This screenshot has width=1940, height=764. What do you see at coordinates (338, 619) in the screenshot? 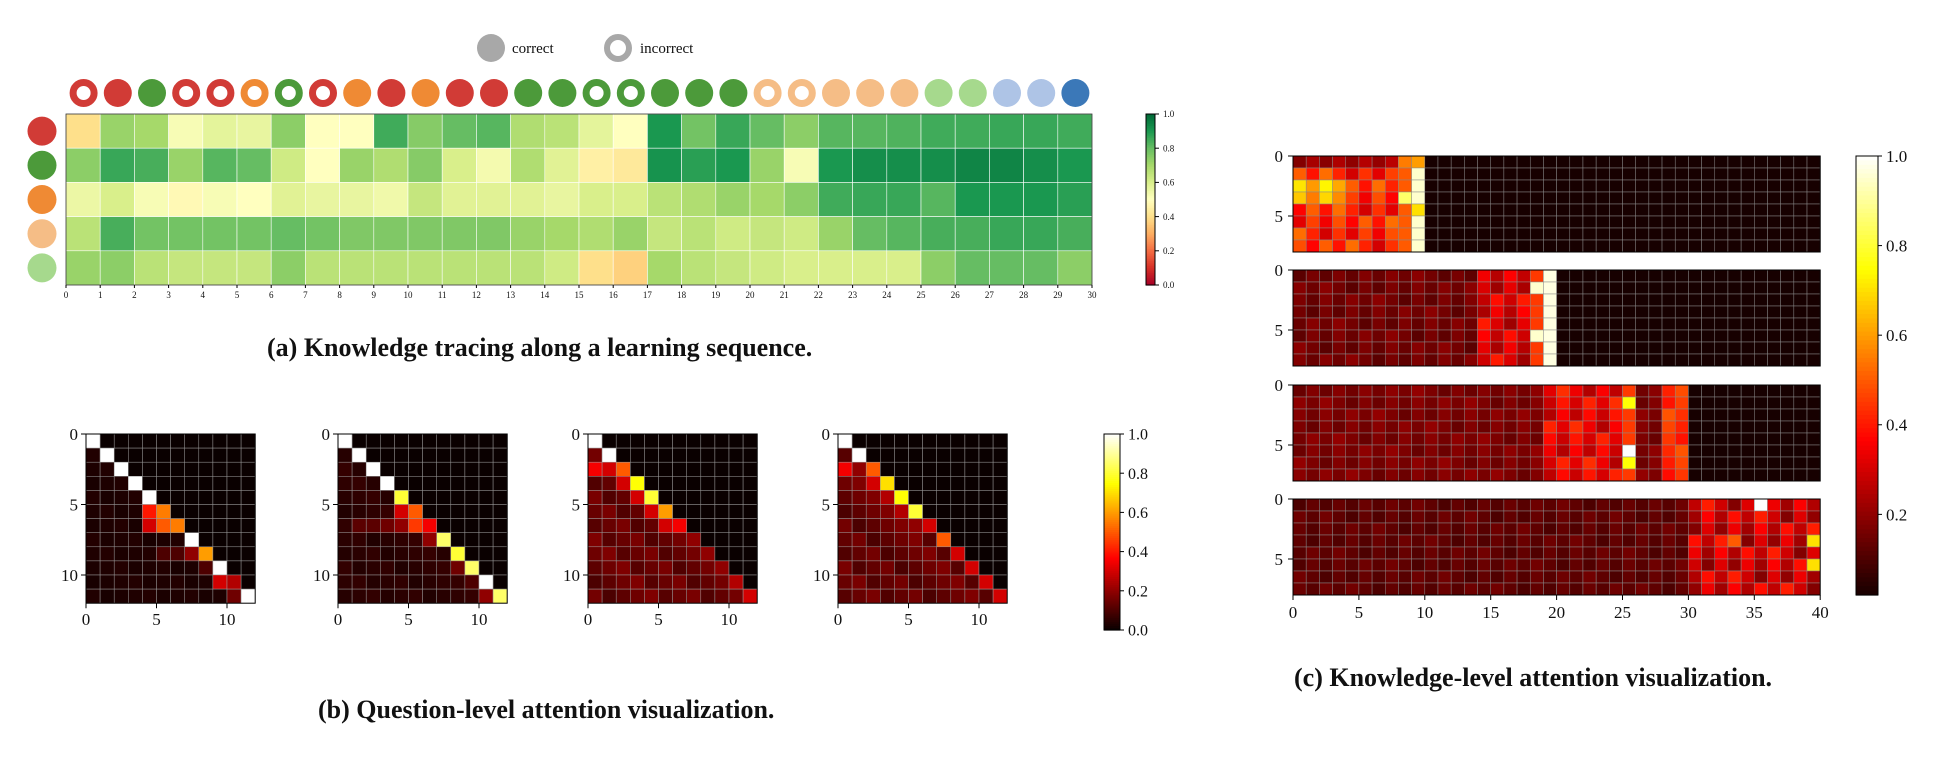
I see `x-tick-label: 0` at bounding box center [338, 619].